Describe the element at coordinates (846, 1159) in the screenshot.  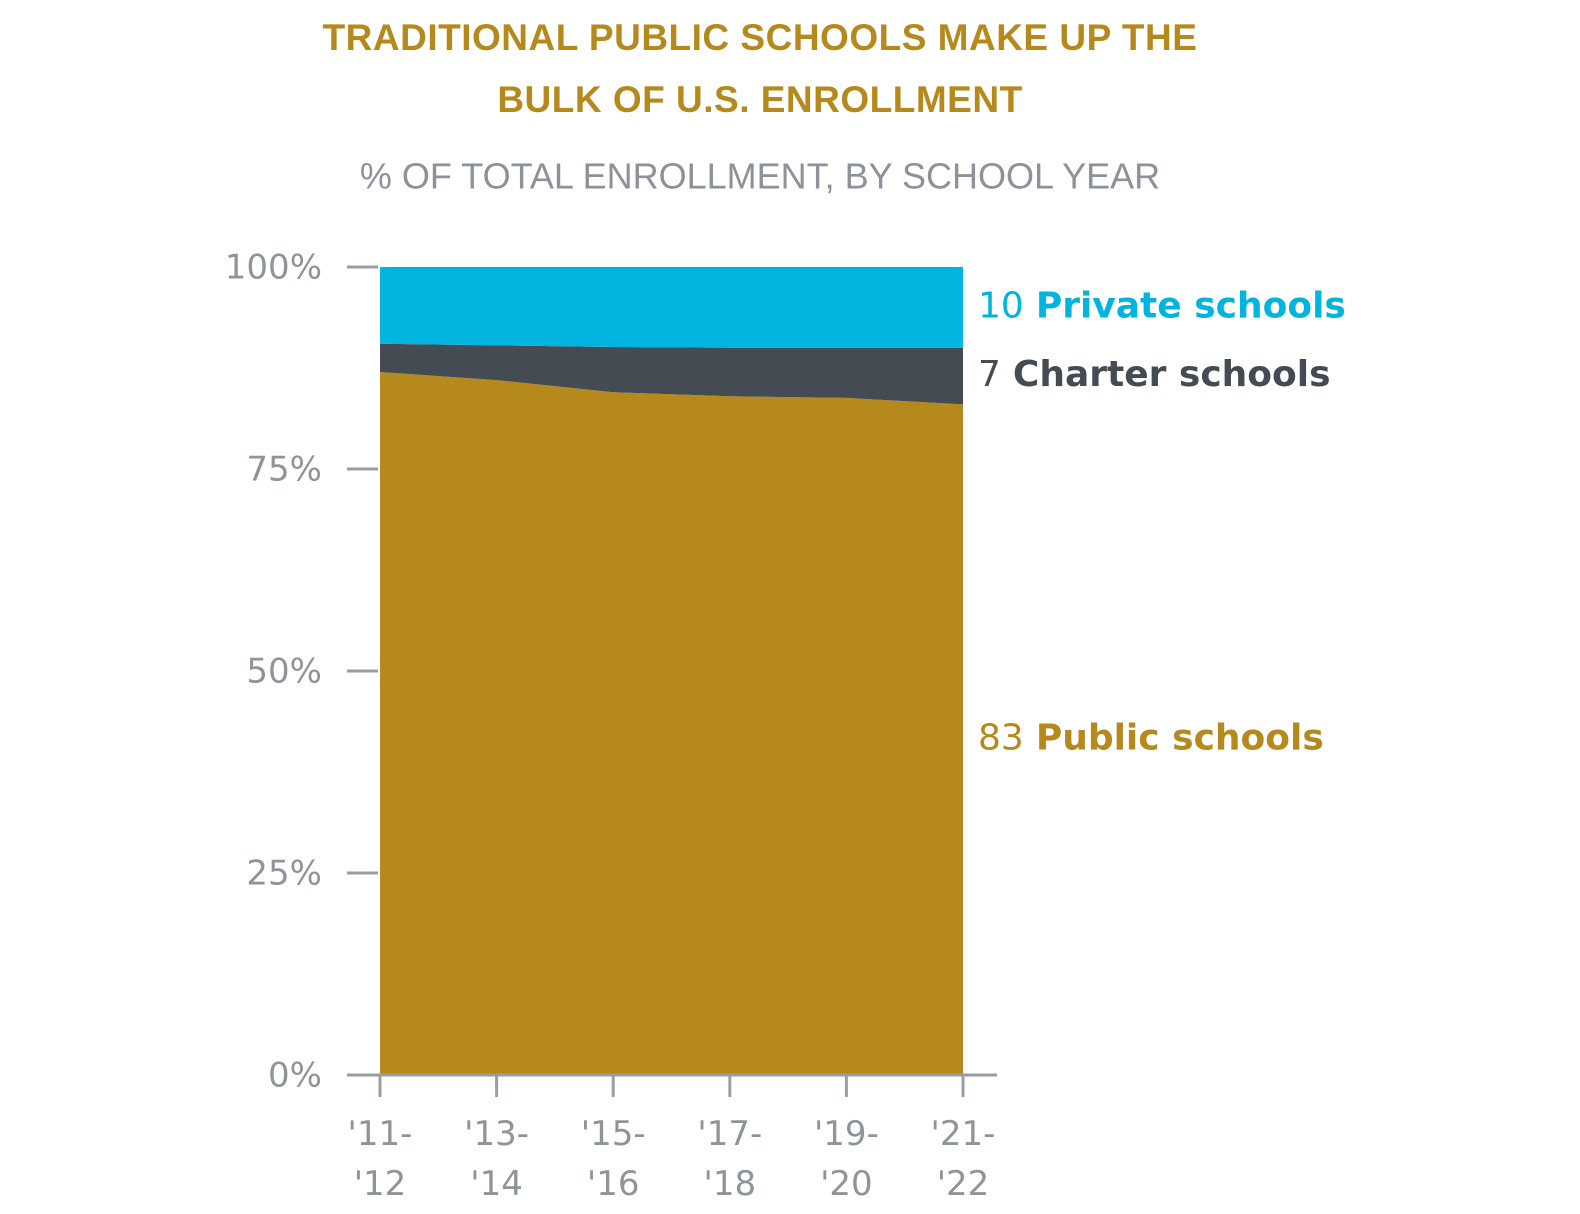
I see `x-tick-label: '19-'20` at that location.